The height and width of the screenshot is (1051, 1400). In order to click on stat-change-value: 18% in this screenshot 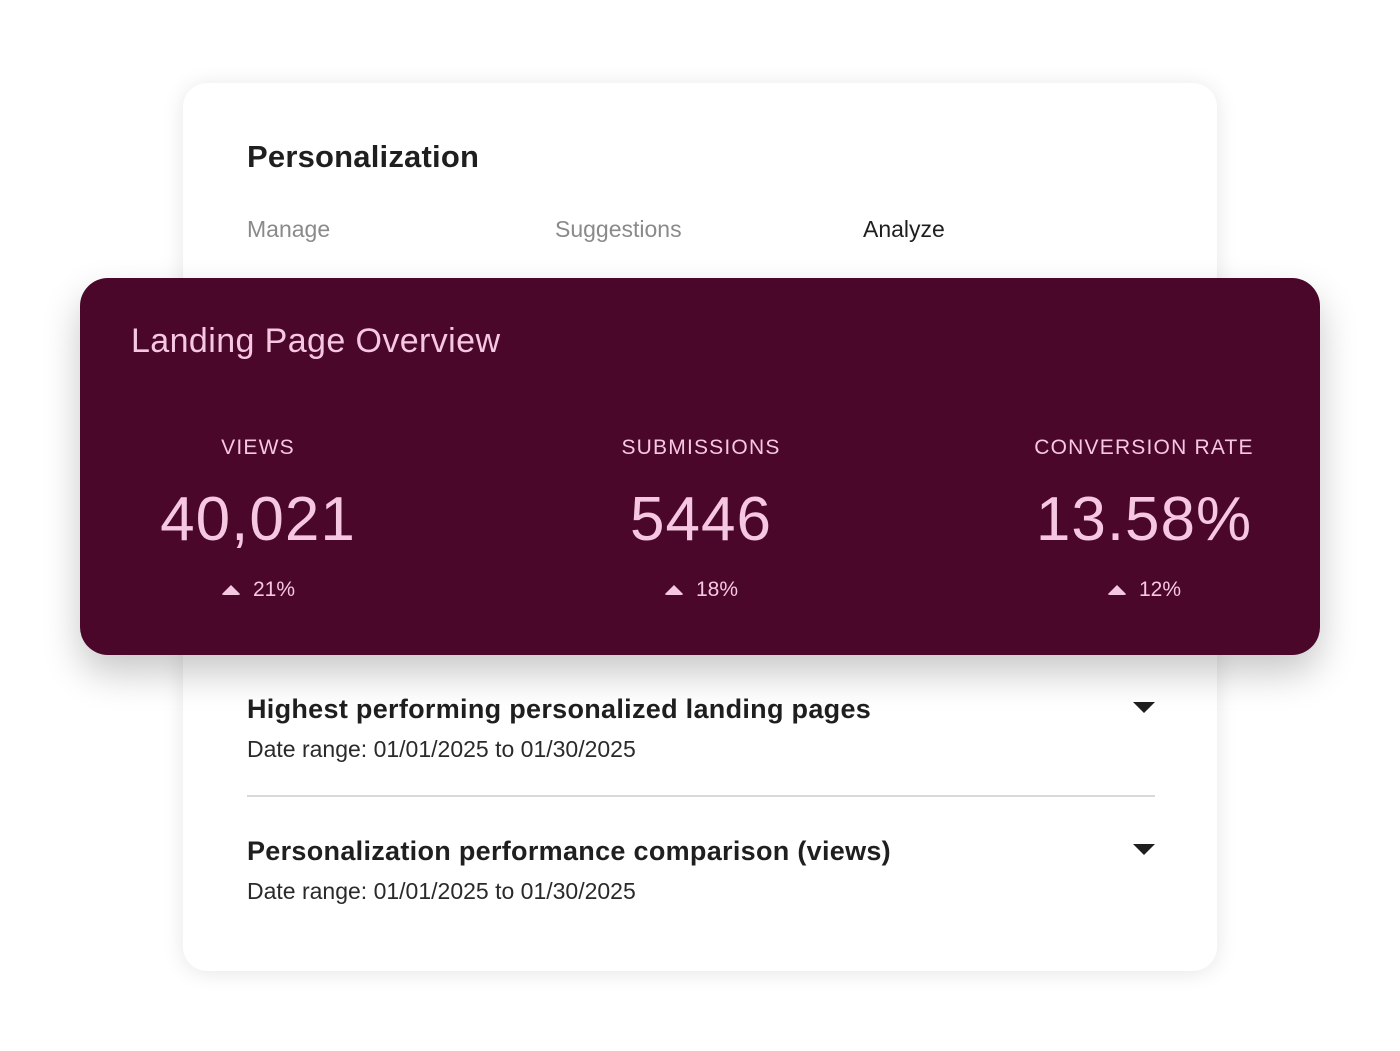, I will do `click(717, 589)`.